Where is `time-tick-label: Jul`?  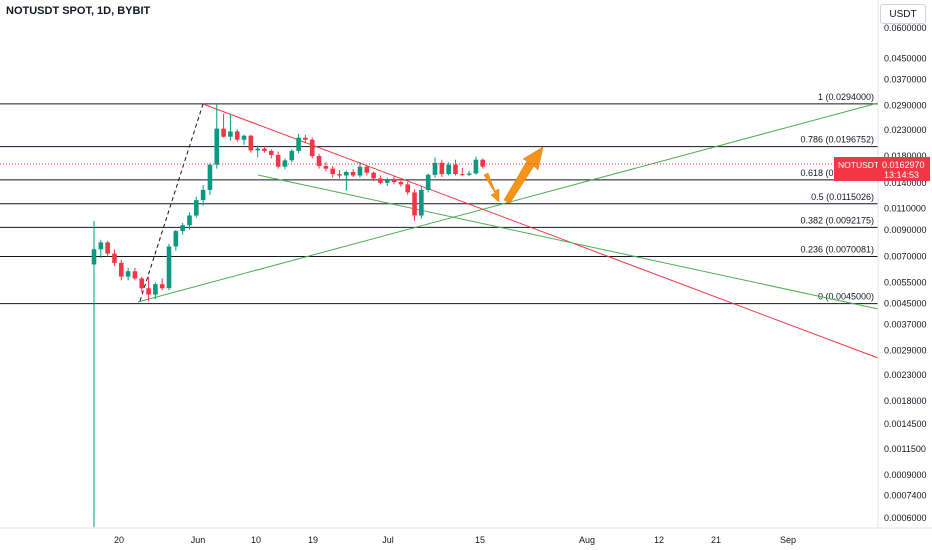
time-tick-label: Jul is located at coordinates (388, 540).